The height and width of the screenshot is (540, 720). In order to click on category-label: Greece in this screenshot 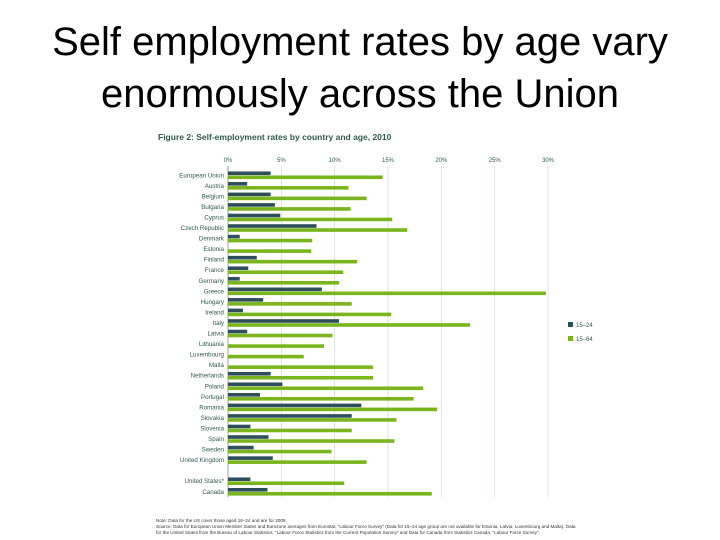, I will do `click(214, 291)`.